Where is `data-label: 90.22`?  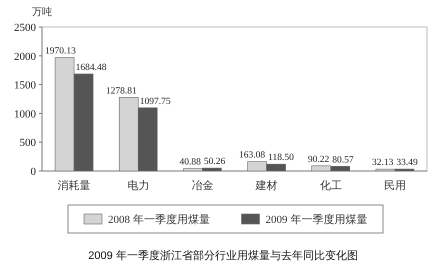
data-label: 90.22 is located at coordinates (319, 159).